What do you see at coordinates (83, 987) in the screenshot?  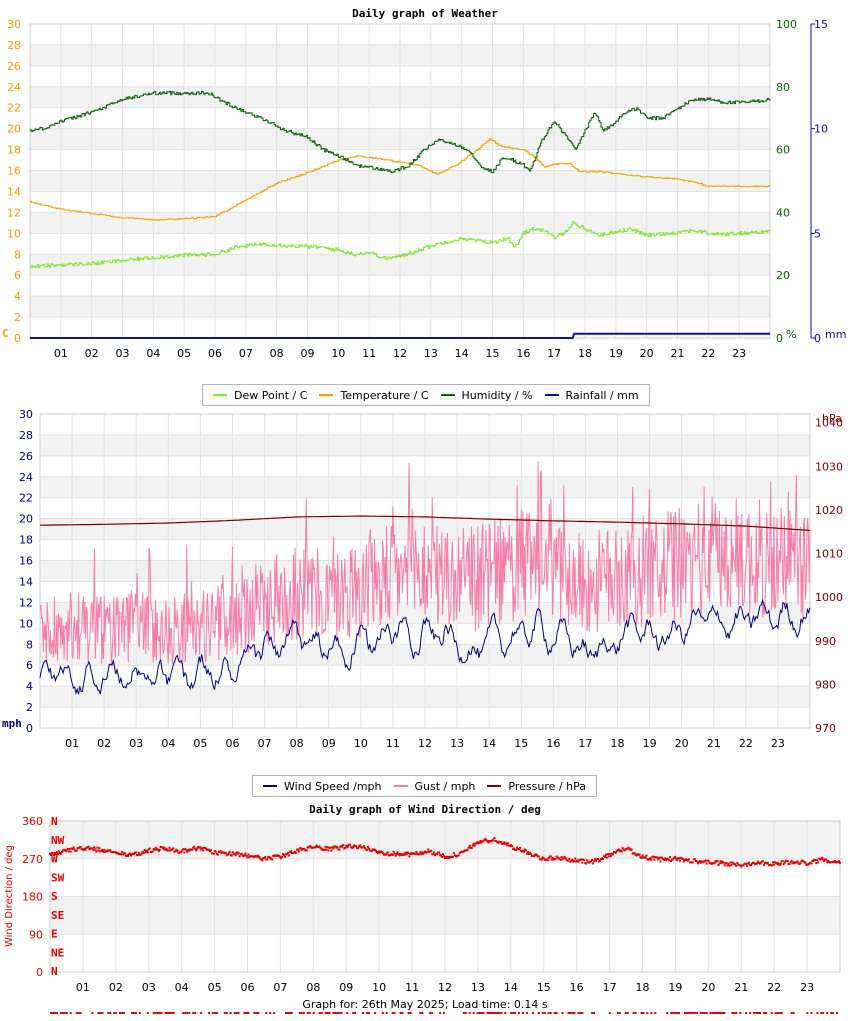 I see `c3-x-tick: 01` at bounding box center [83, 987].